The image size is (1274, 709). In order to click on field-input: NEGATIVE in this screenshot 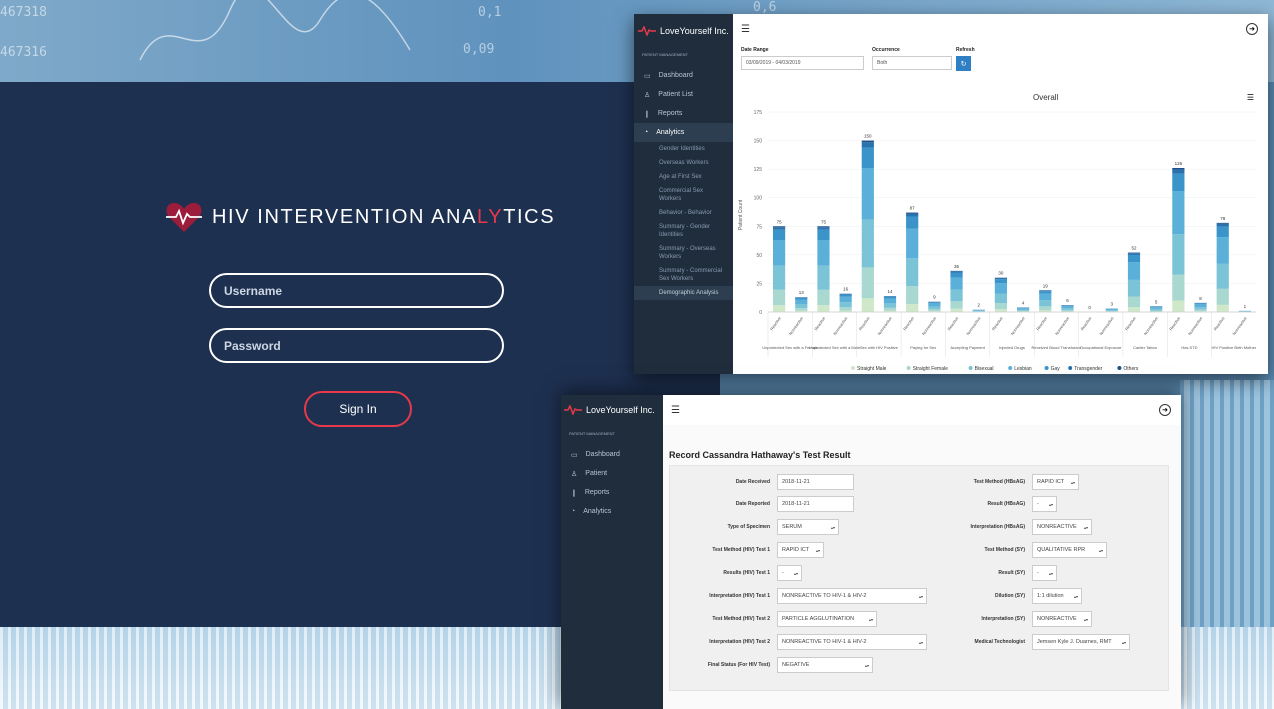, I will do `click(825, 665)`.